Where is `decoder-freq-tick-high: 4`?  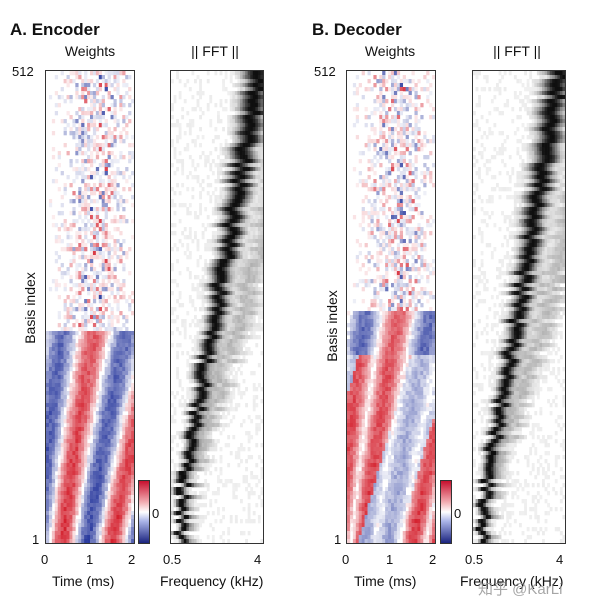 decoder-freq-tick-high: 4 is located at coordinates (560, 559).